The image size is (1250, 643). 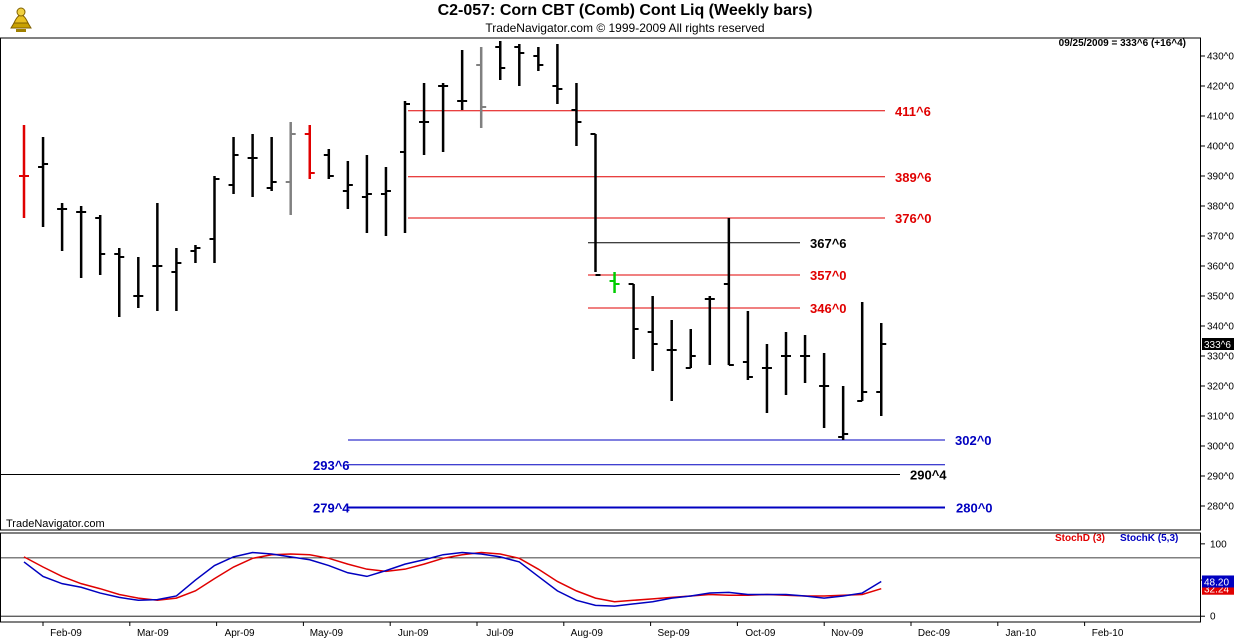 I want to click on y-tick-label: 410^0, so click(x=1220, y=117).